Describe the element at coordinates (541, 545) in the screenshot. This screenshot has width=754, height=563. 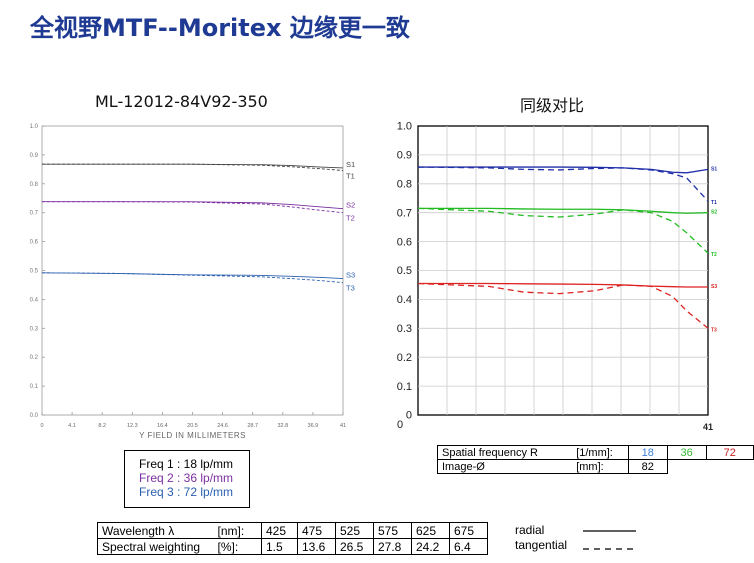
I see `tangential-legend-label: tangential` at that location.